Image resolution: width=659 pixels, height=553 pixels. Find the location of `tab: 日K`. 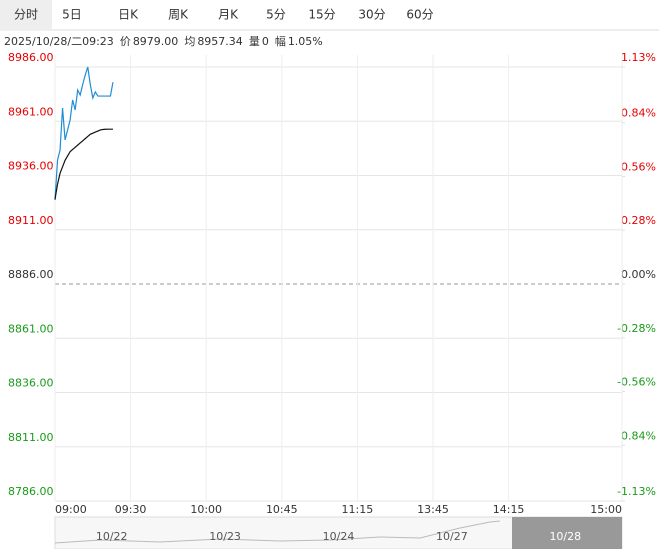

tab: 日K is located at coordinates (128, 15).